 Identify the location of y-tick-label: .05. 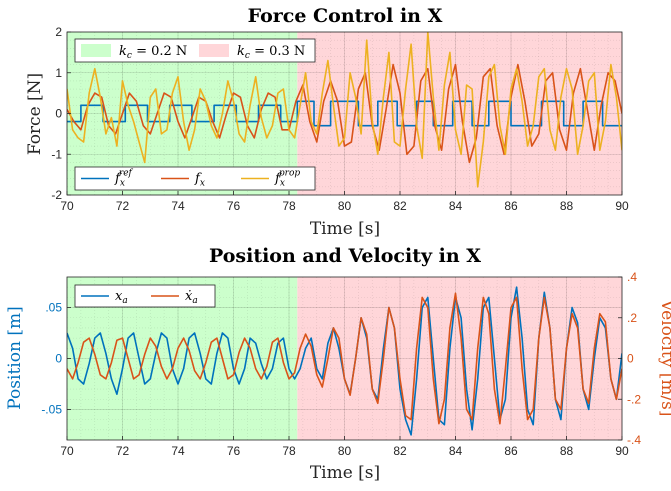
(53, 308).